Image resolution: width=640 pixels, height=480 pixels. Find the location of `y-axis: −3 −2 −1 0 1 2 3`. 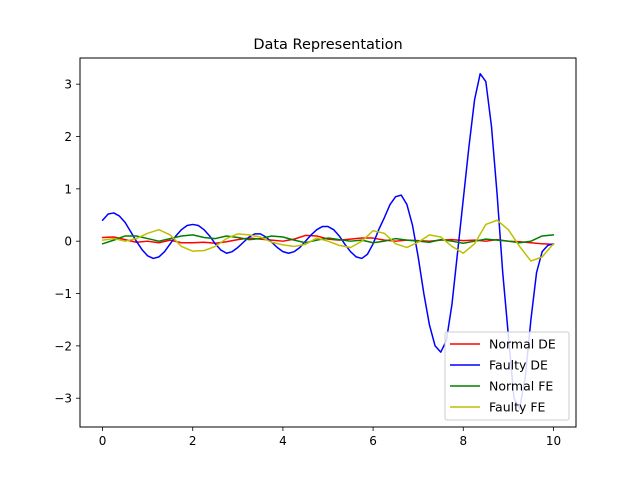

y-axis: −3 −2 −1 0 1 2 3 is located at coordinates (67, 242).